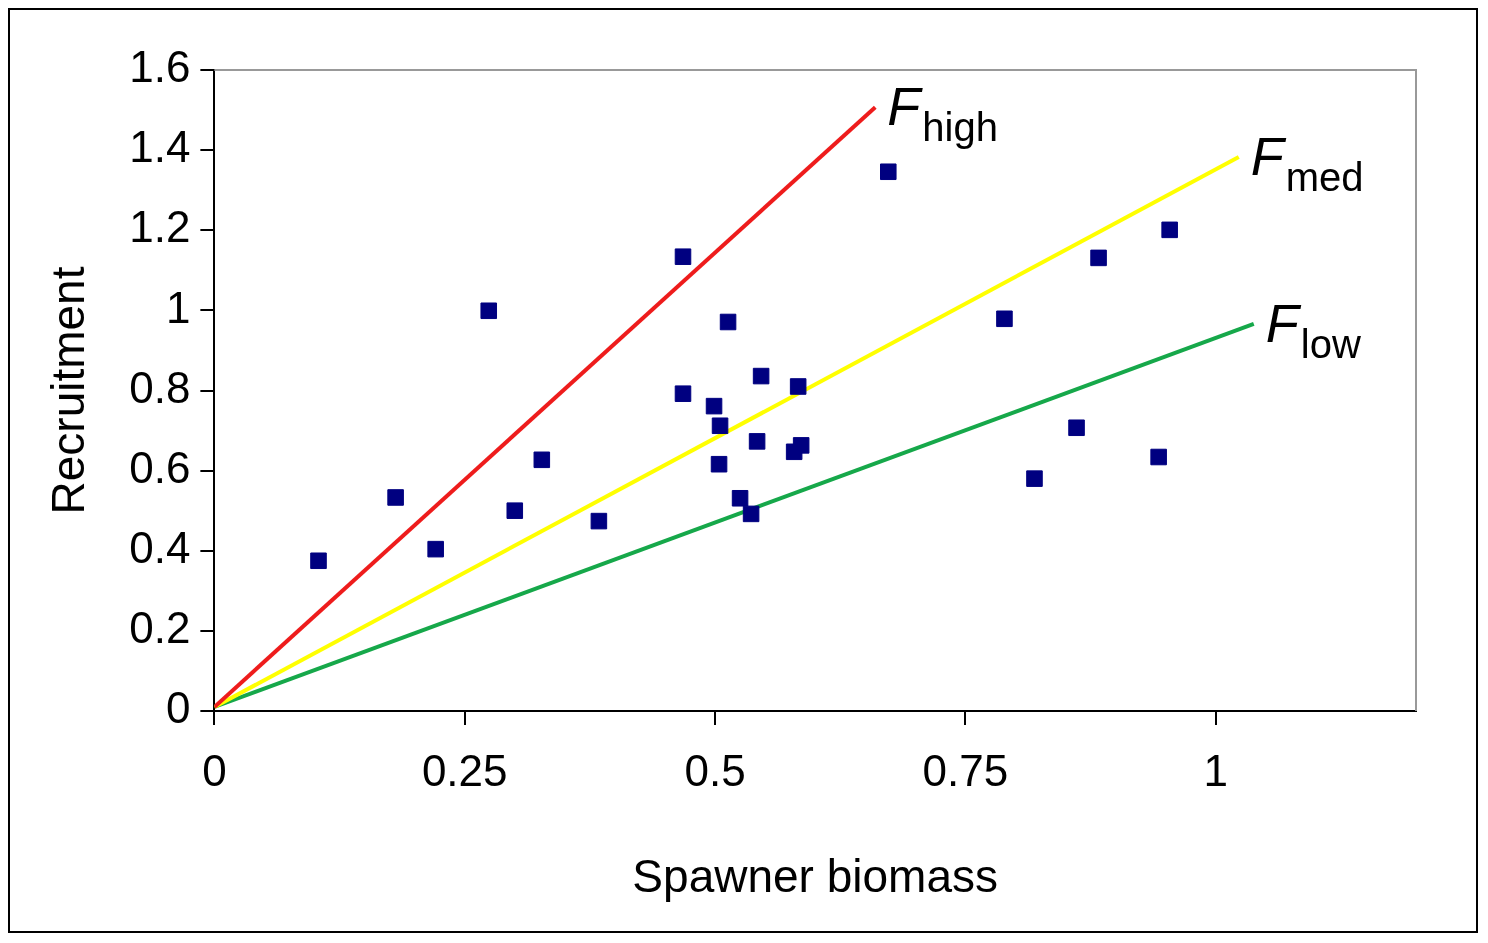  I want to click on x-tick-label: 1, so click(1215, 770).